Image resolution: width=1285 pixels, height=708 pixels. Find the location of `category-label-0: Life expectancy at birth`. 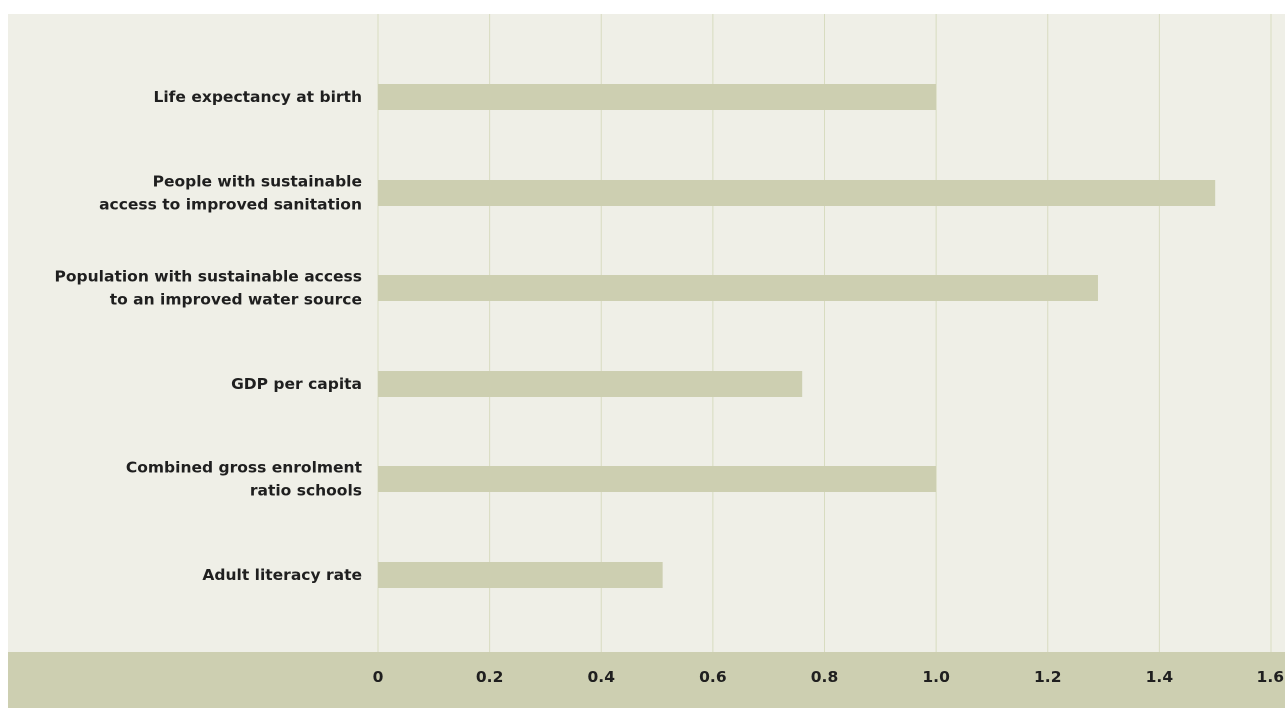

category-label-0: Life expectancy at birth is located at coordinates (257, 97).